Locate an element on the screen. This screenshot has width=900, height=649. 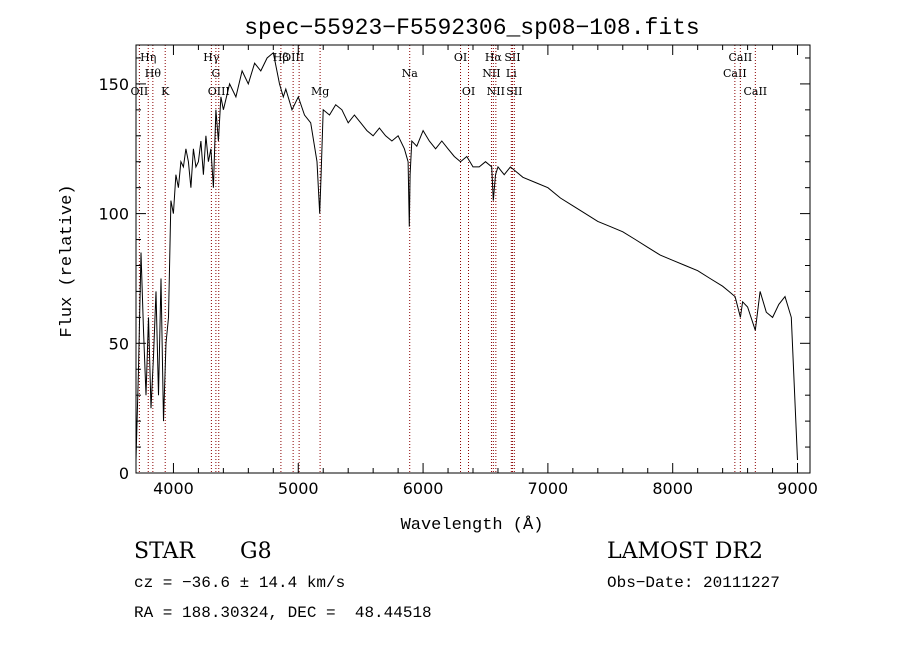
survey-name: LAMOST DR2 is located at coordinates (685, 551).